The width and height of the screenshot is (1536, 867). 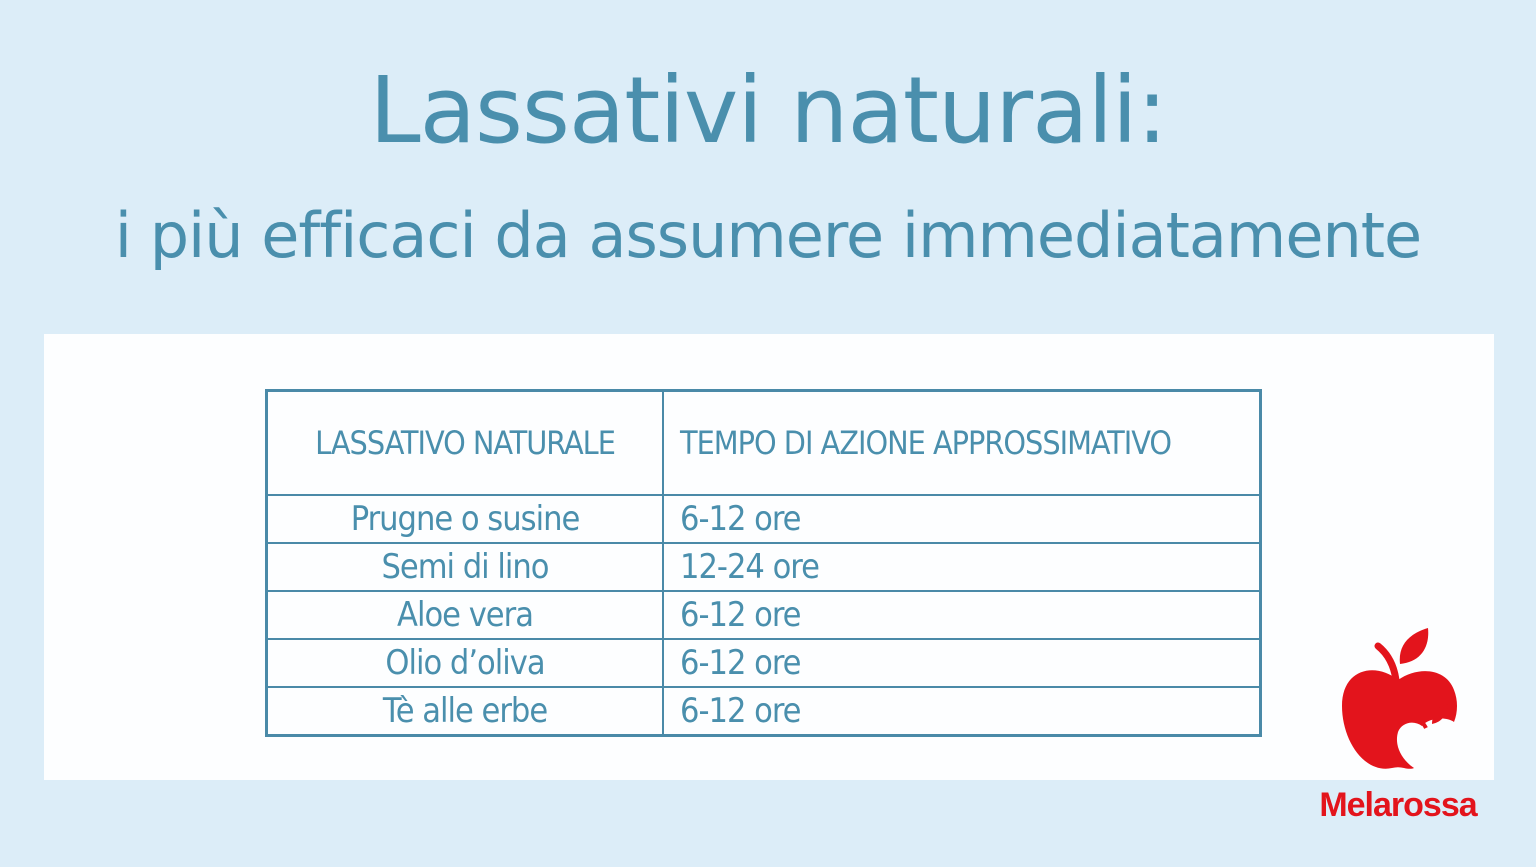 What do you see at coordinates (962, 567) in the screenshot?
I see `time-cell: 12-24 ore` at bounding box center [962, 567].